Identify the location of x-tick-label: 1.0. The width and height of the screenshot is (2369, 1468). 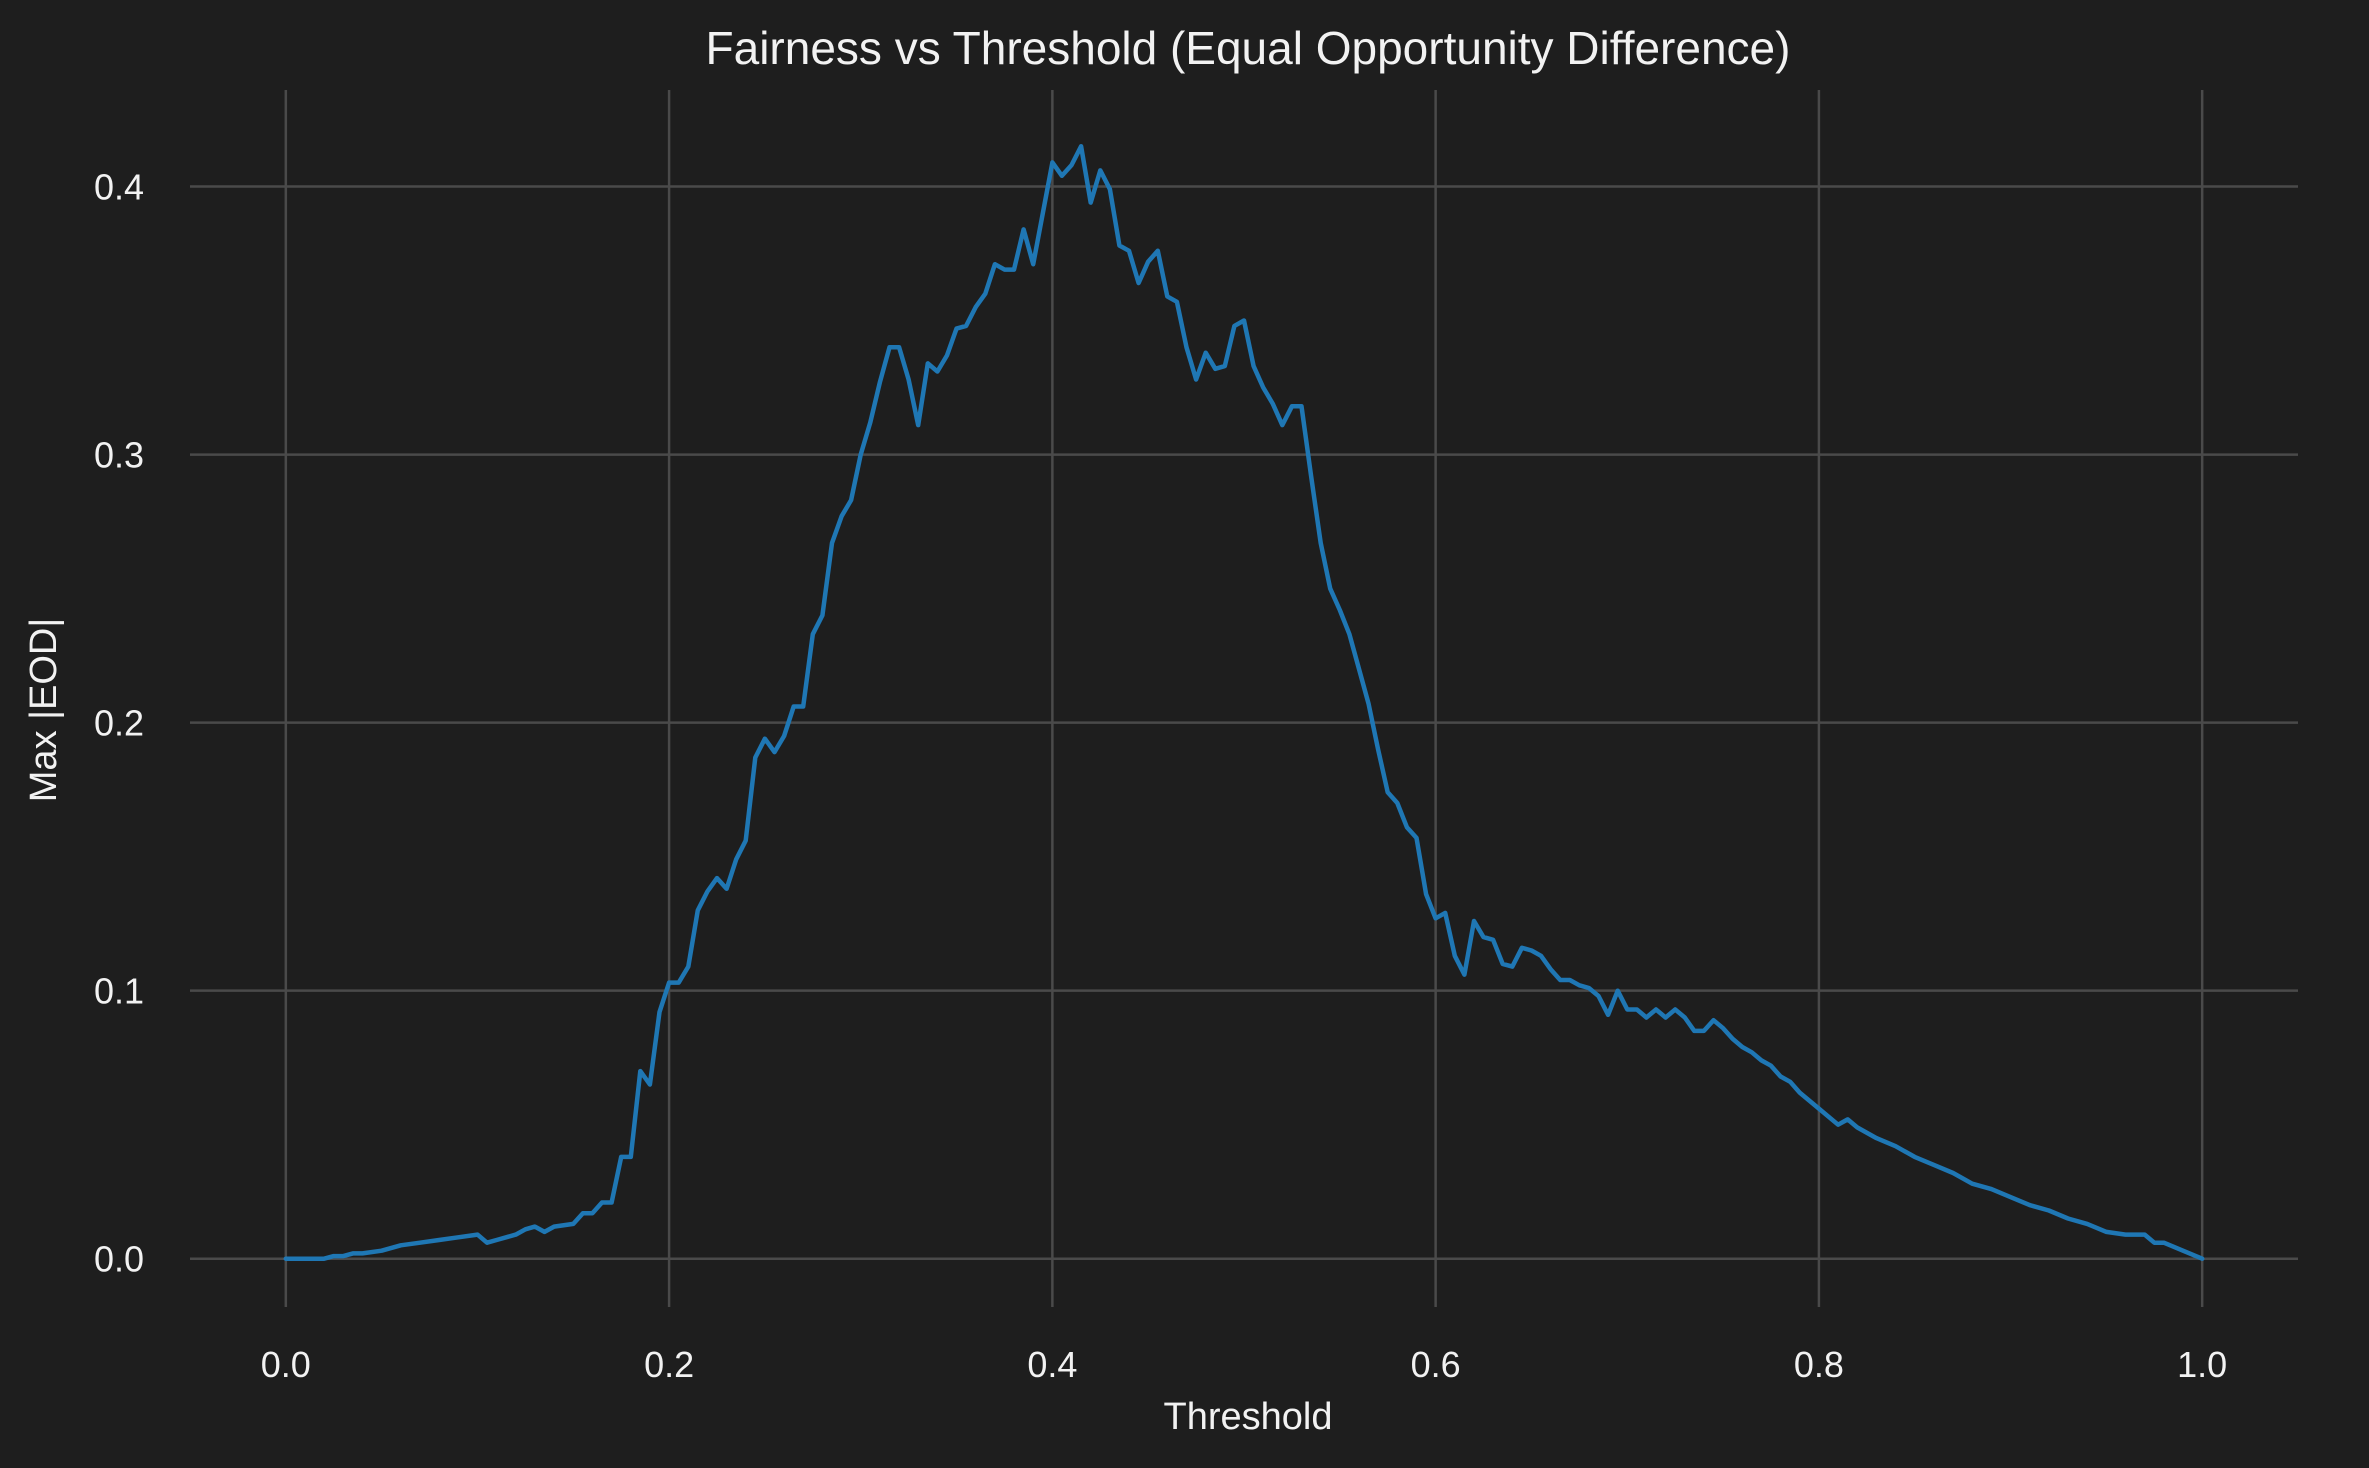
(2202, 1364).